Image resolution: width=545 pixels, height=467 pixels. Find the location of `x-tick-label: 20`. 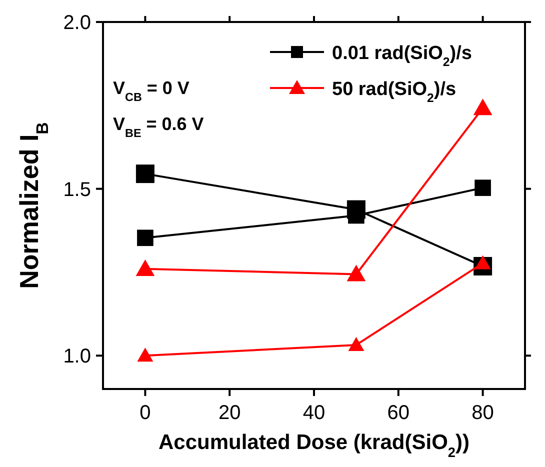

x-tick-label: 20 is located at coordinates (229, 413).